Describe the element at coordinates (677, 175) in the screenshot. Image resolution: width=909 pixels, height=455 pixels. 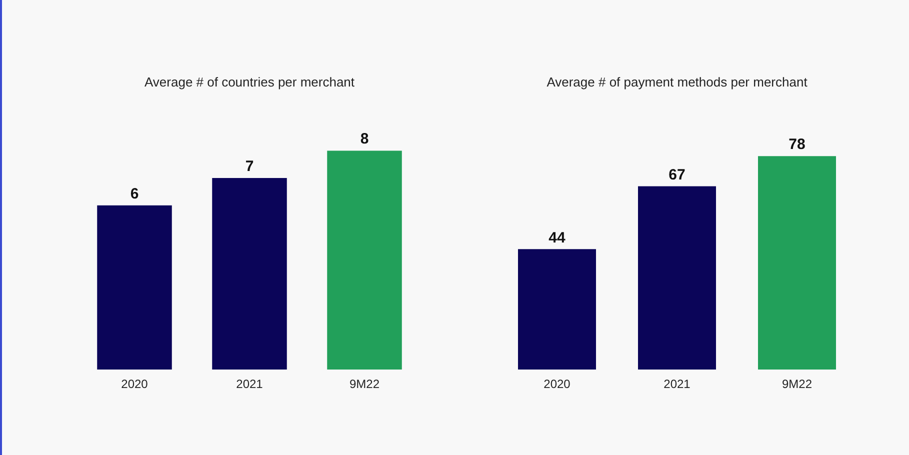
I see `data-label: 67` at that location.